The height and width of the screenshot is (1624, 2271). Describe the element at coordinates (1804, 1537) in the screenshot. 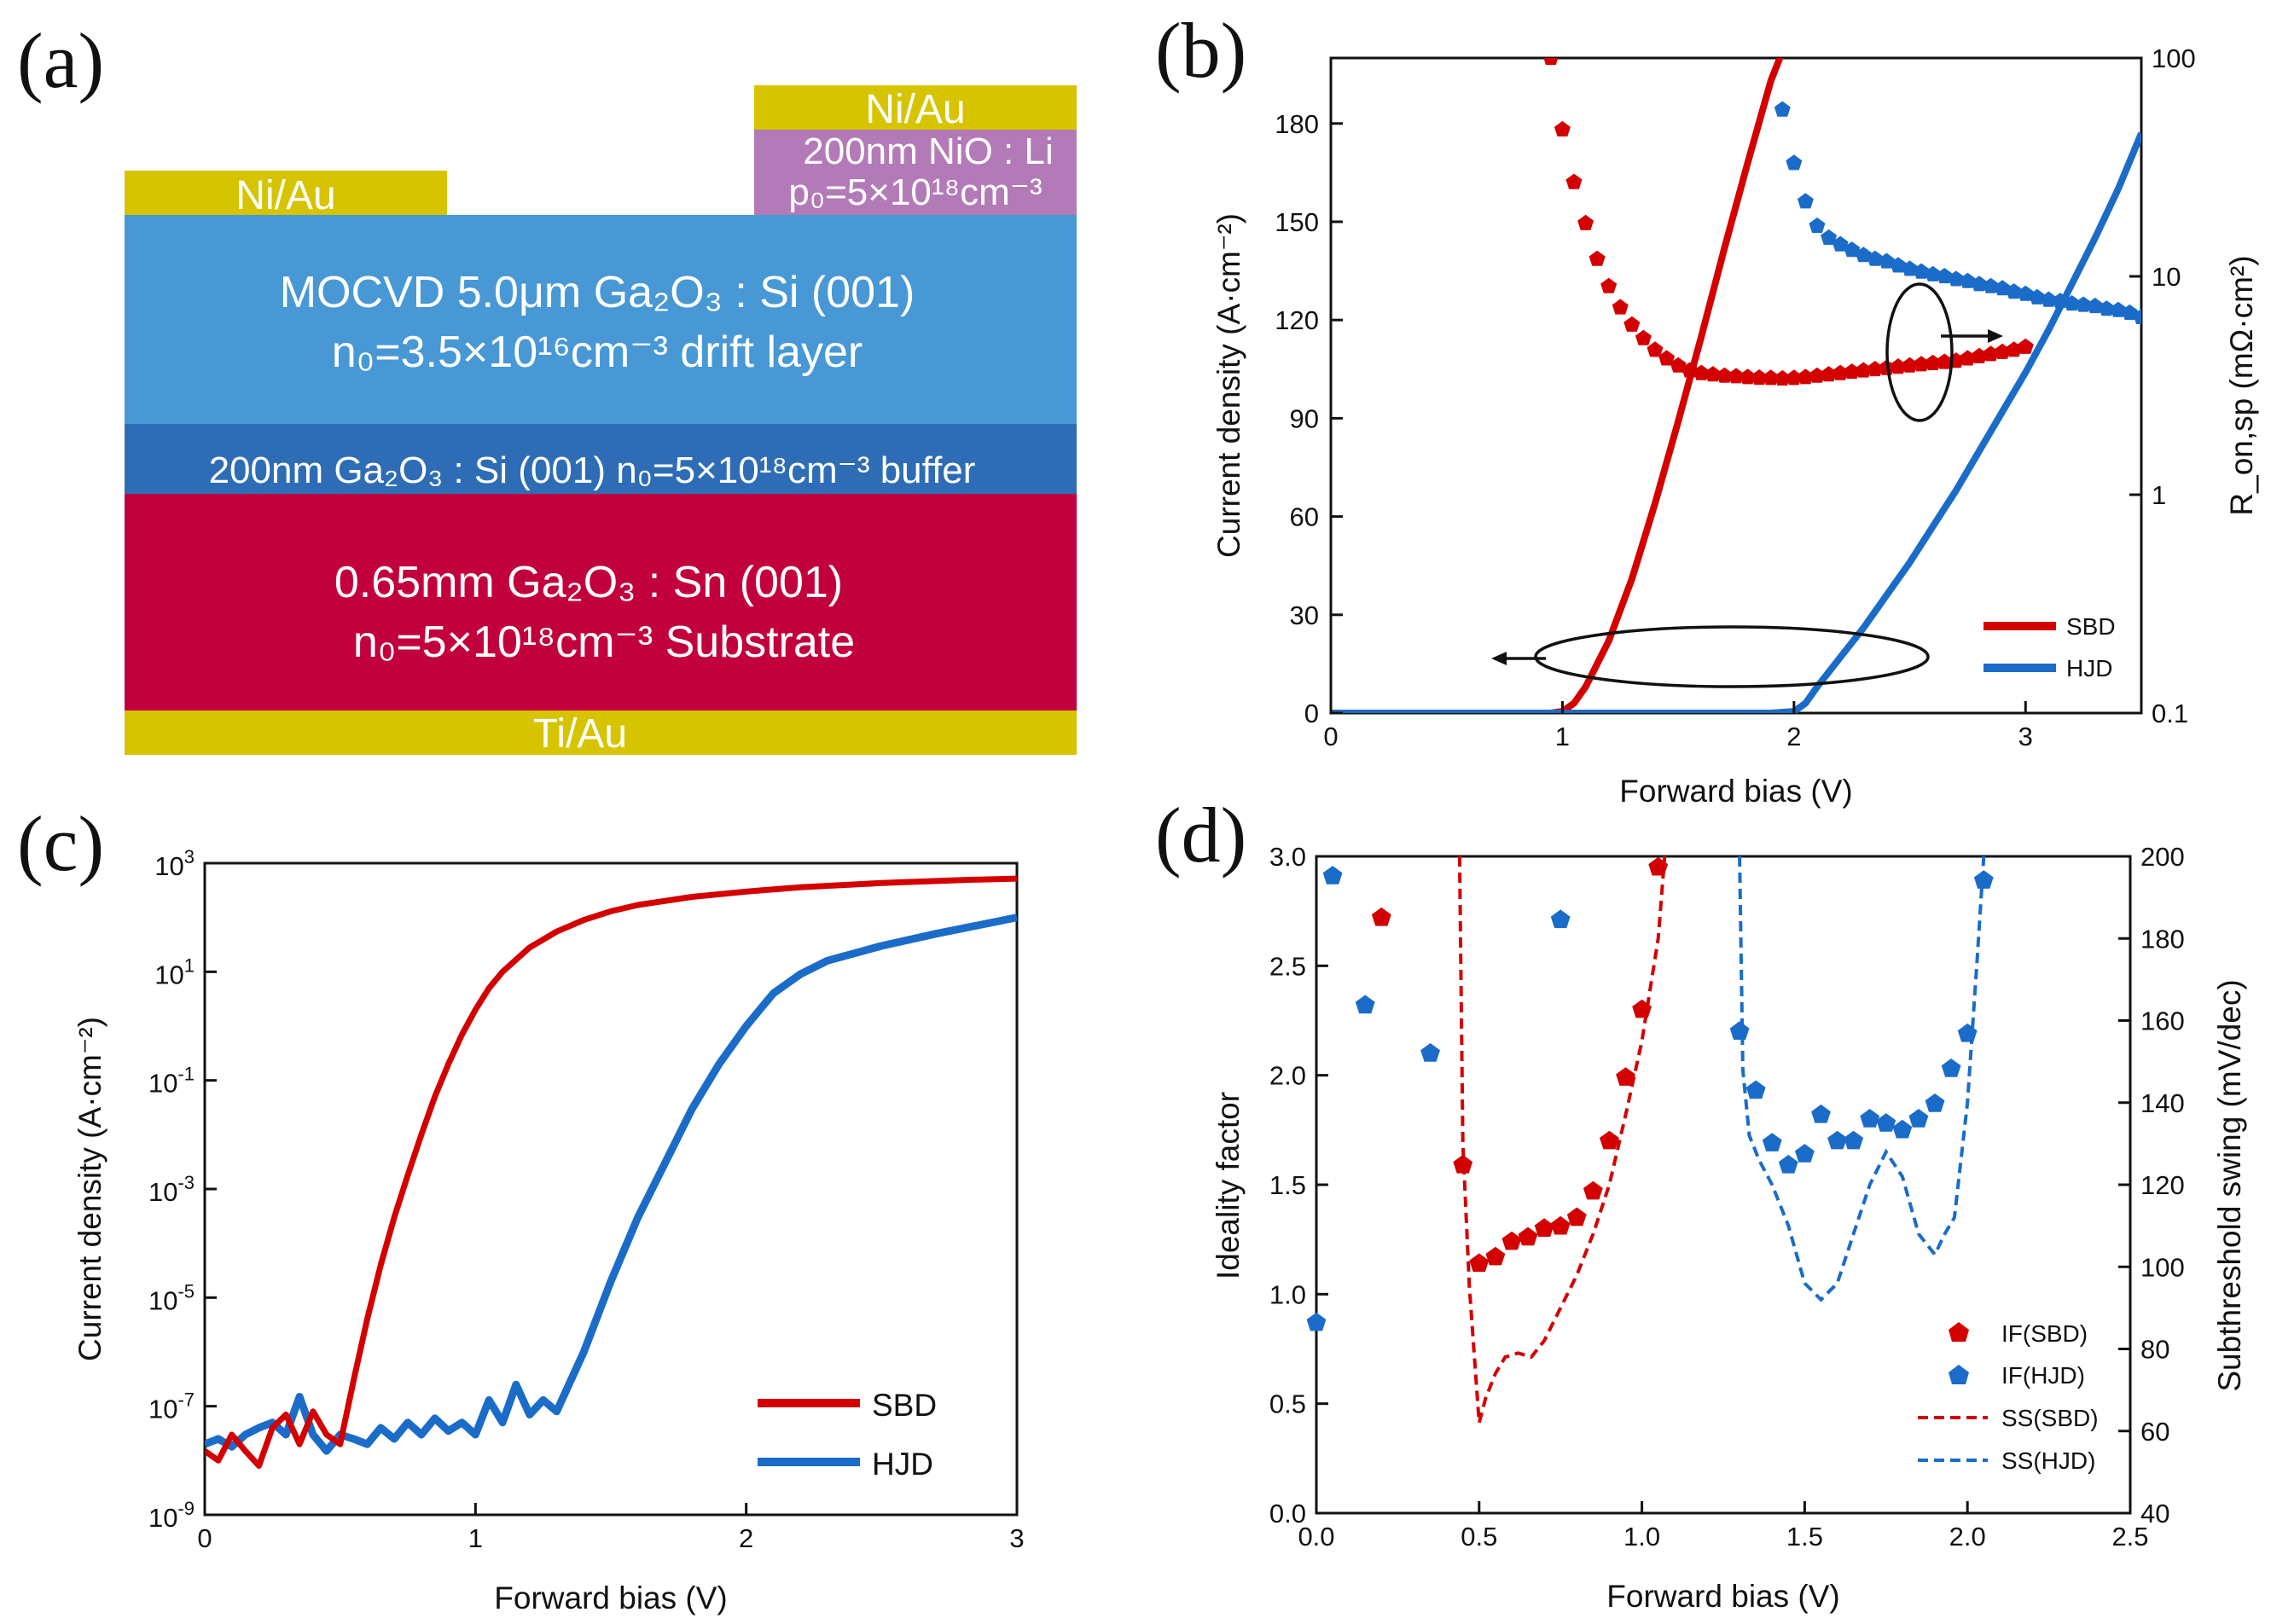

I see `plot-d-xtick-label: 1.5` at that location.